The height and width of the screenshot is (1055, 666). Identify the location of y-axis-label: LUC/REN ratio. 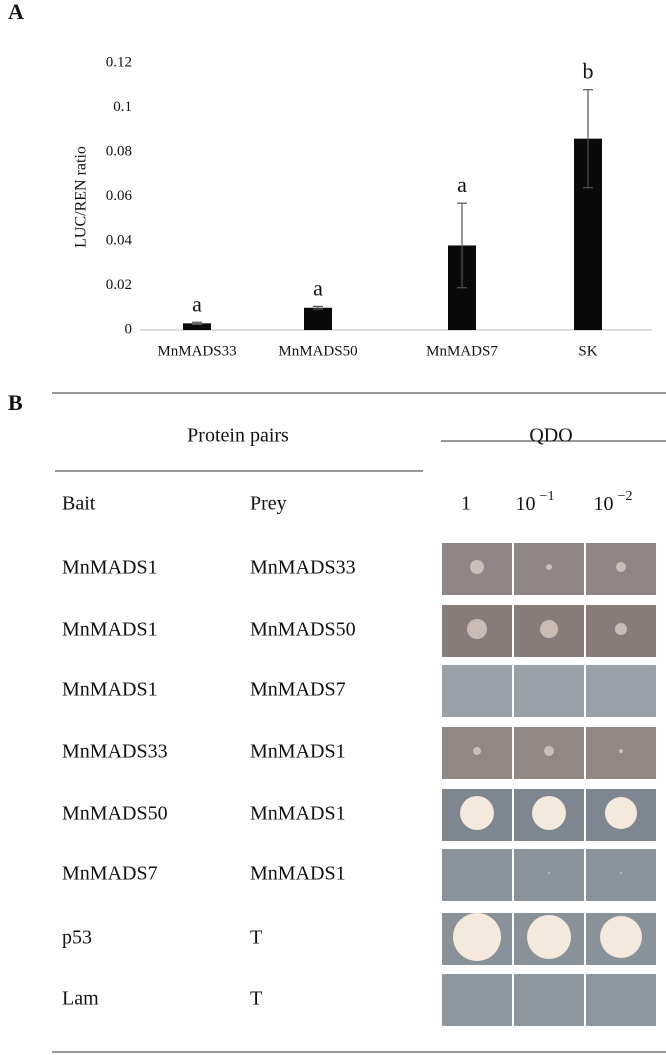
(81, 197).